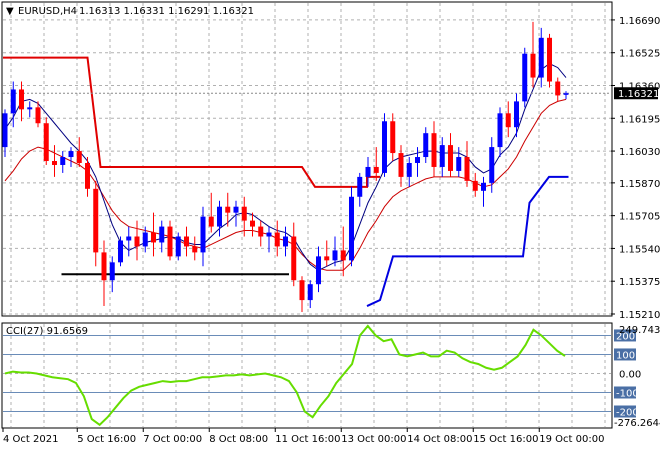 The image size is (660, 450). I want to click on time-tick-label: 5 Oct 16:00, so click(106, 439).